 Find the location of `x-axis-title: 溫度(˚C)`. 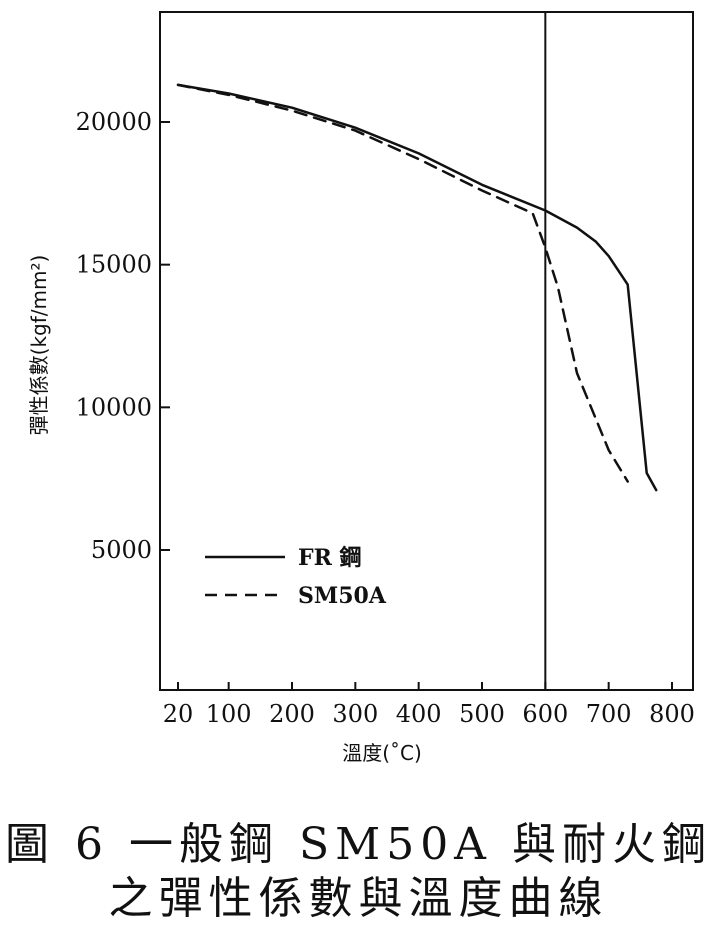

x-axis-title: 溫度(˚C) is located at coordinates (382, 753).